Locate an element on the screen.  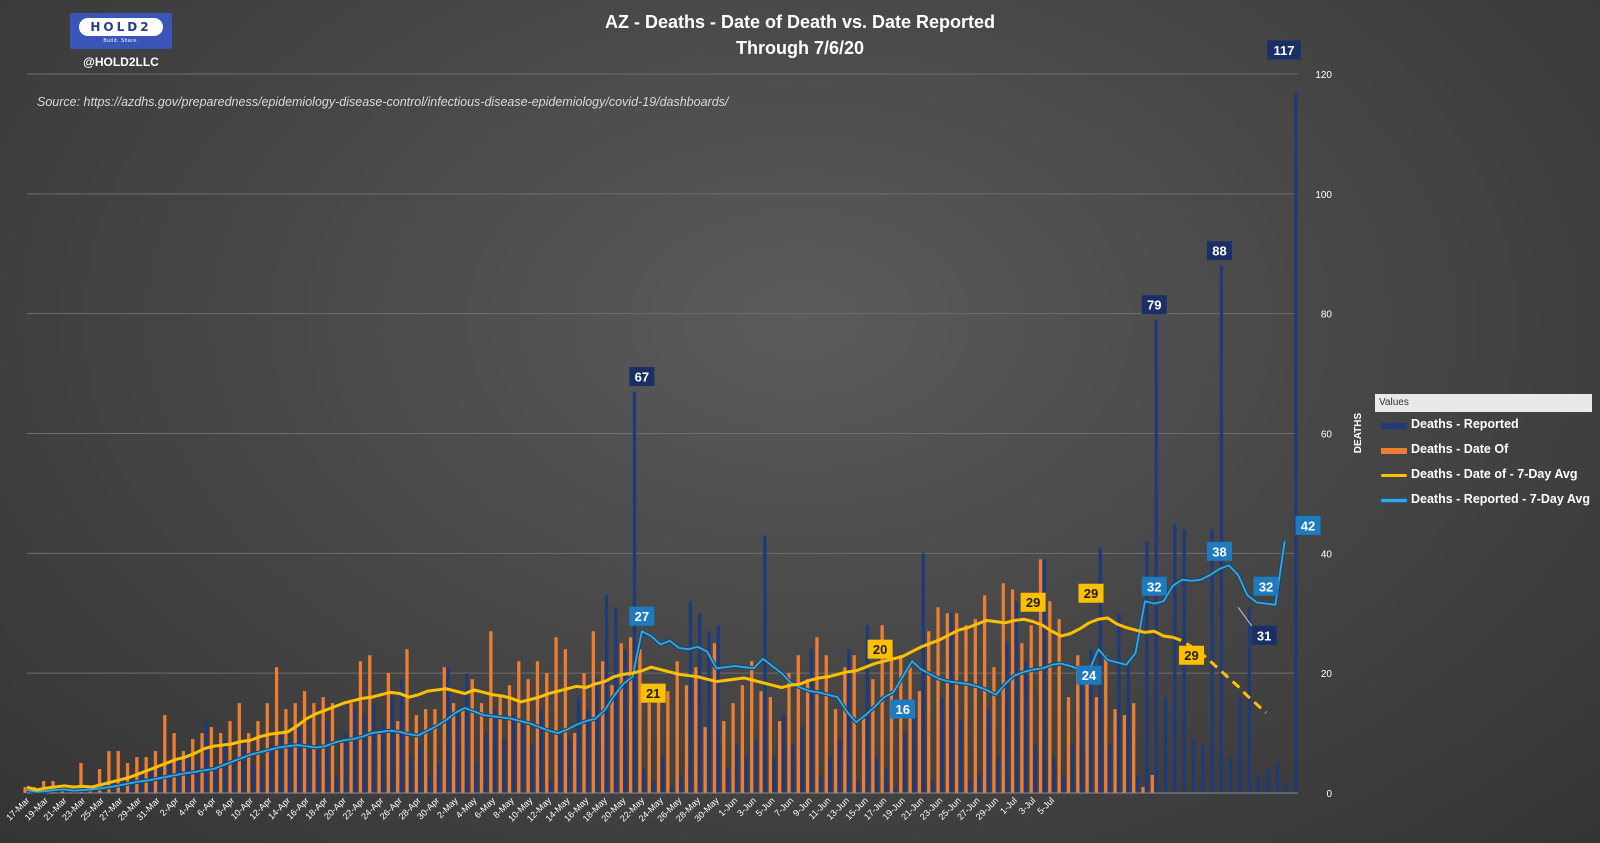
x-tick-label: 1-Jun is located at coordinates (727, 806).